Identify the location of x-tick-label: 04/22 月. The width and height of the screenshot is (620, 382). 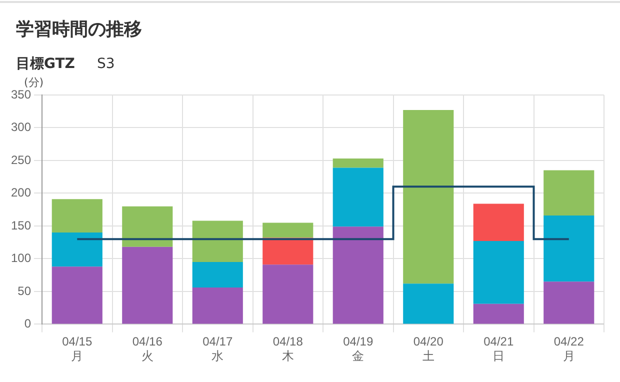
(569, 349).